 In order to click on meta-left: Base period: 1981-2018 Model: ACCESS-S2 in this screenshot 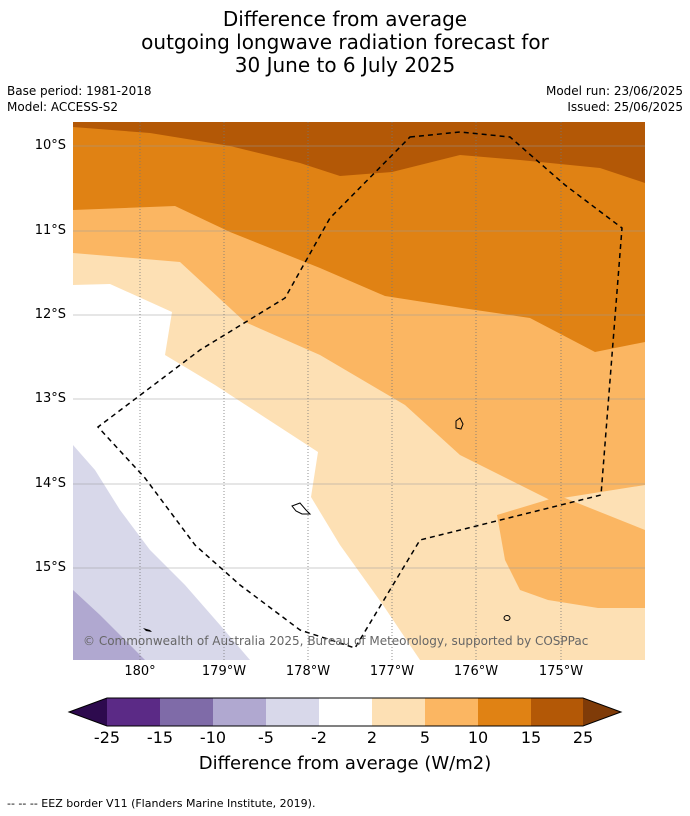, I will do `click(79, 99)`.